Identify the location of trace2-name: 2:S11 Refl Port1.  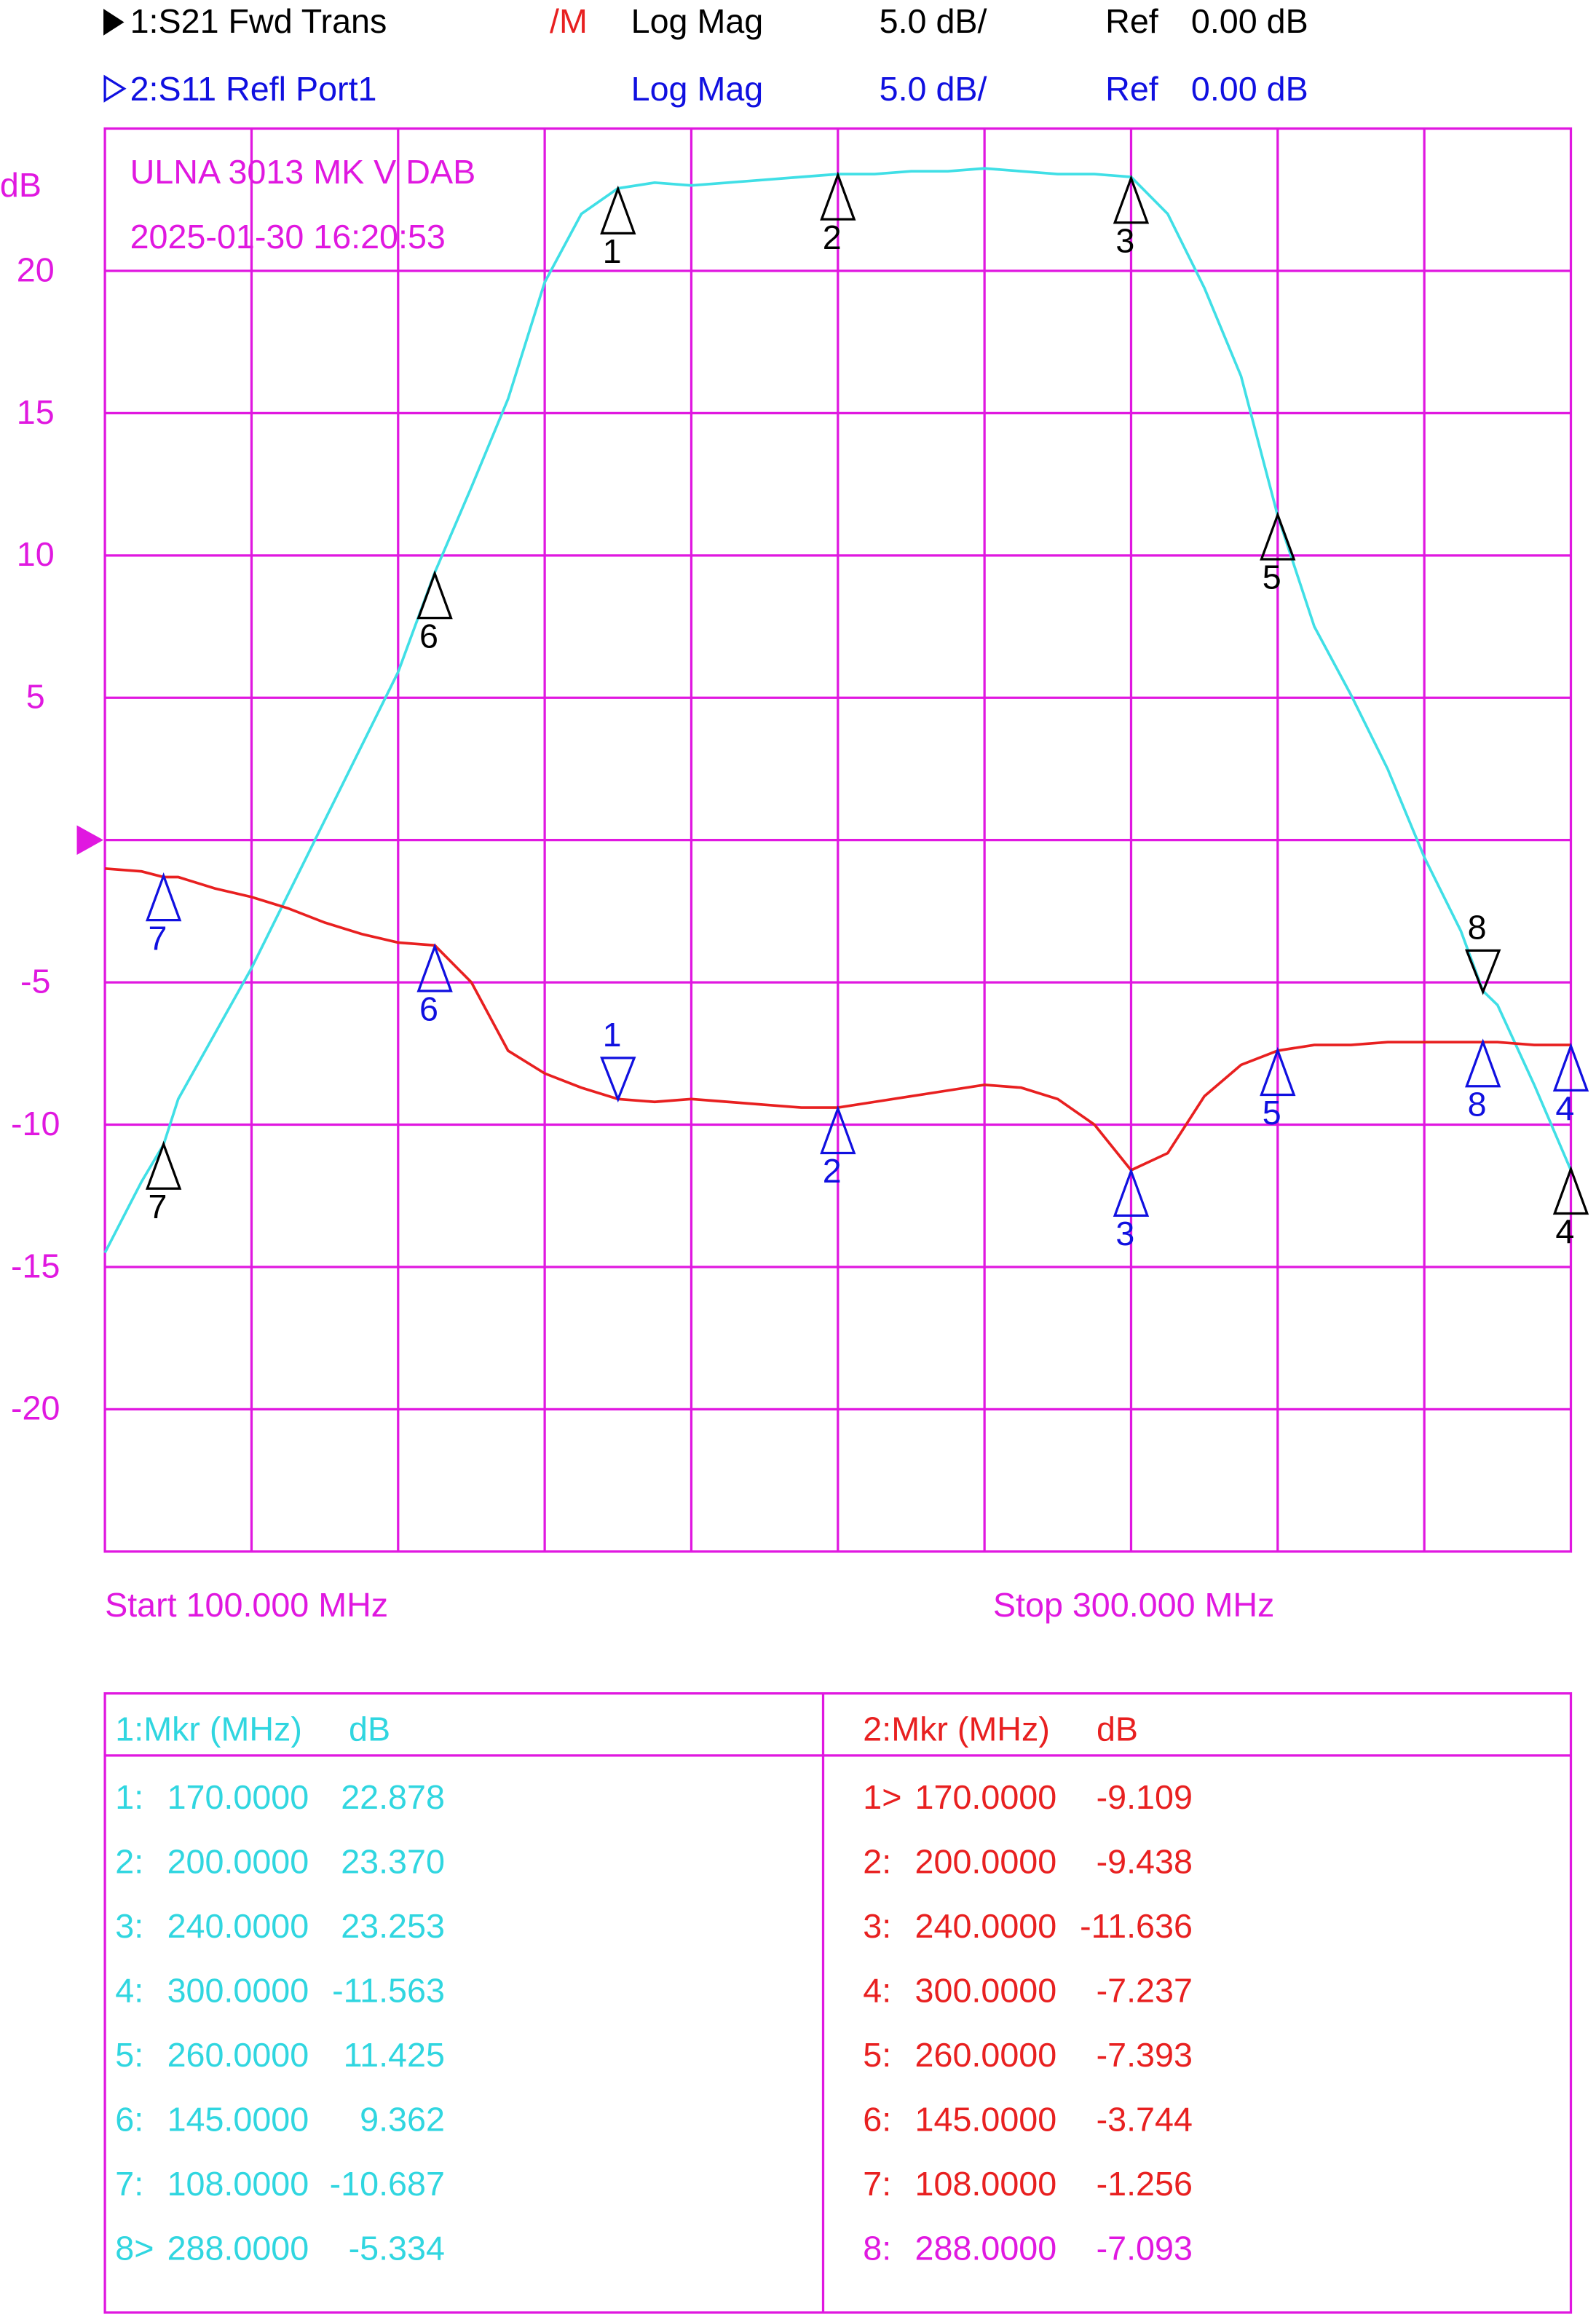
(253, 89).